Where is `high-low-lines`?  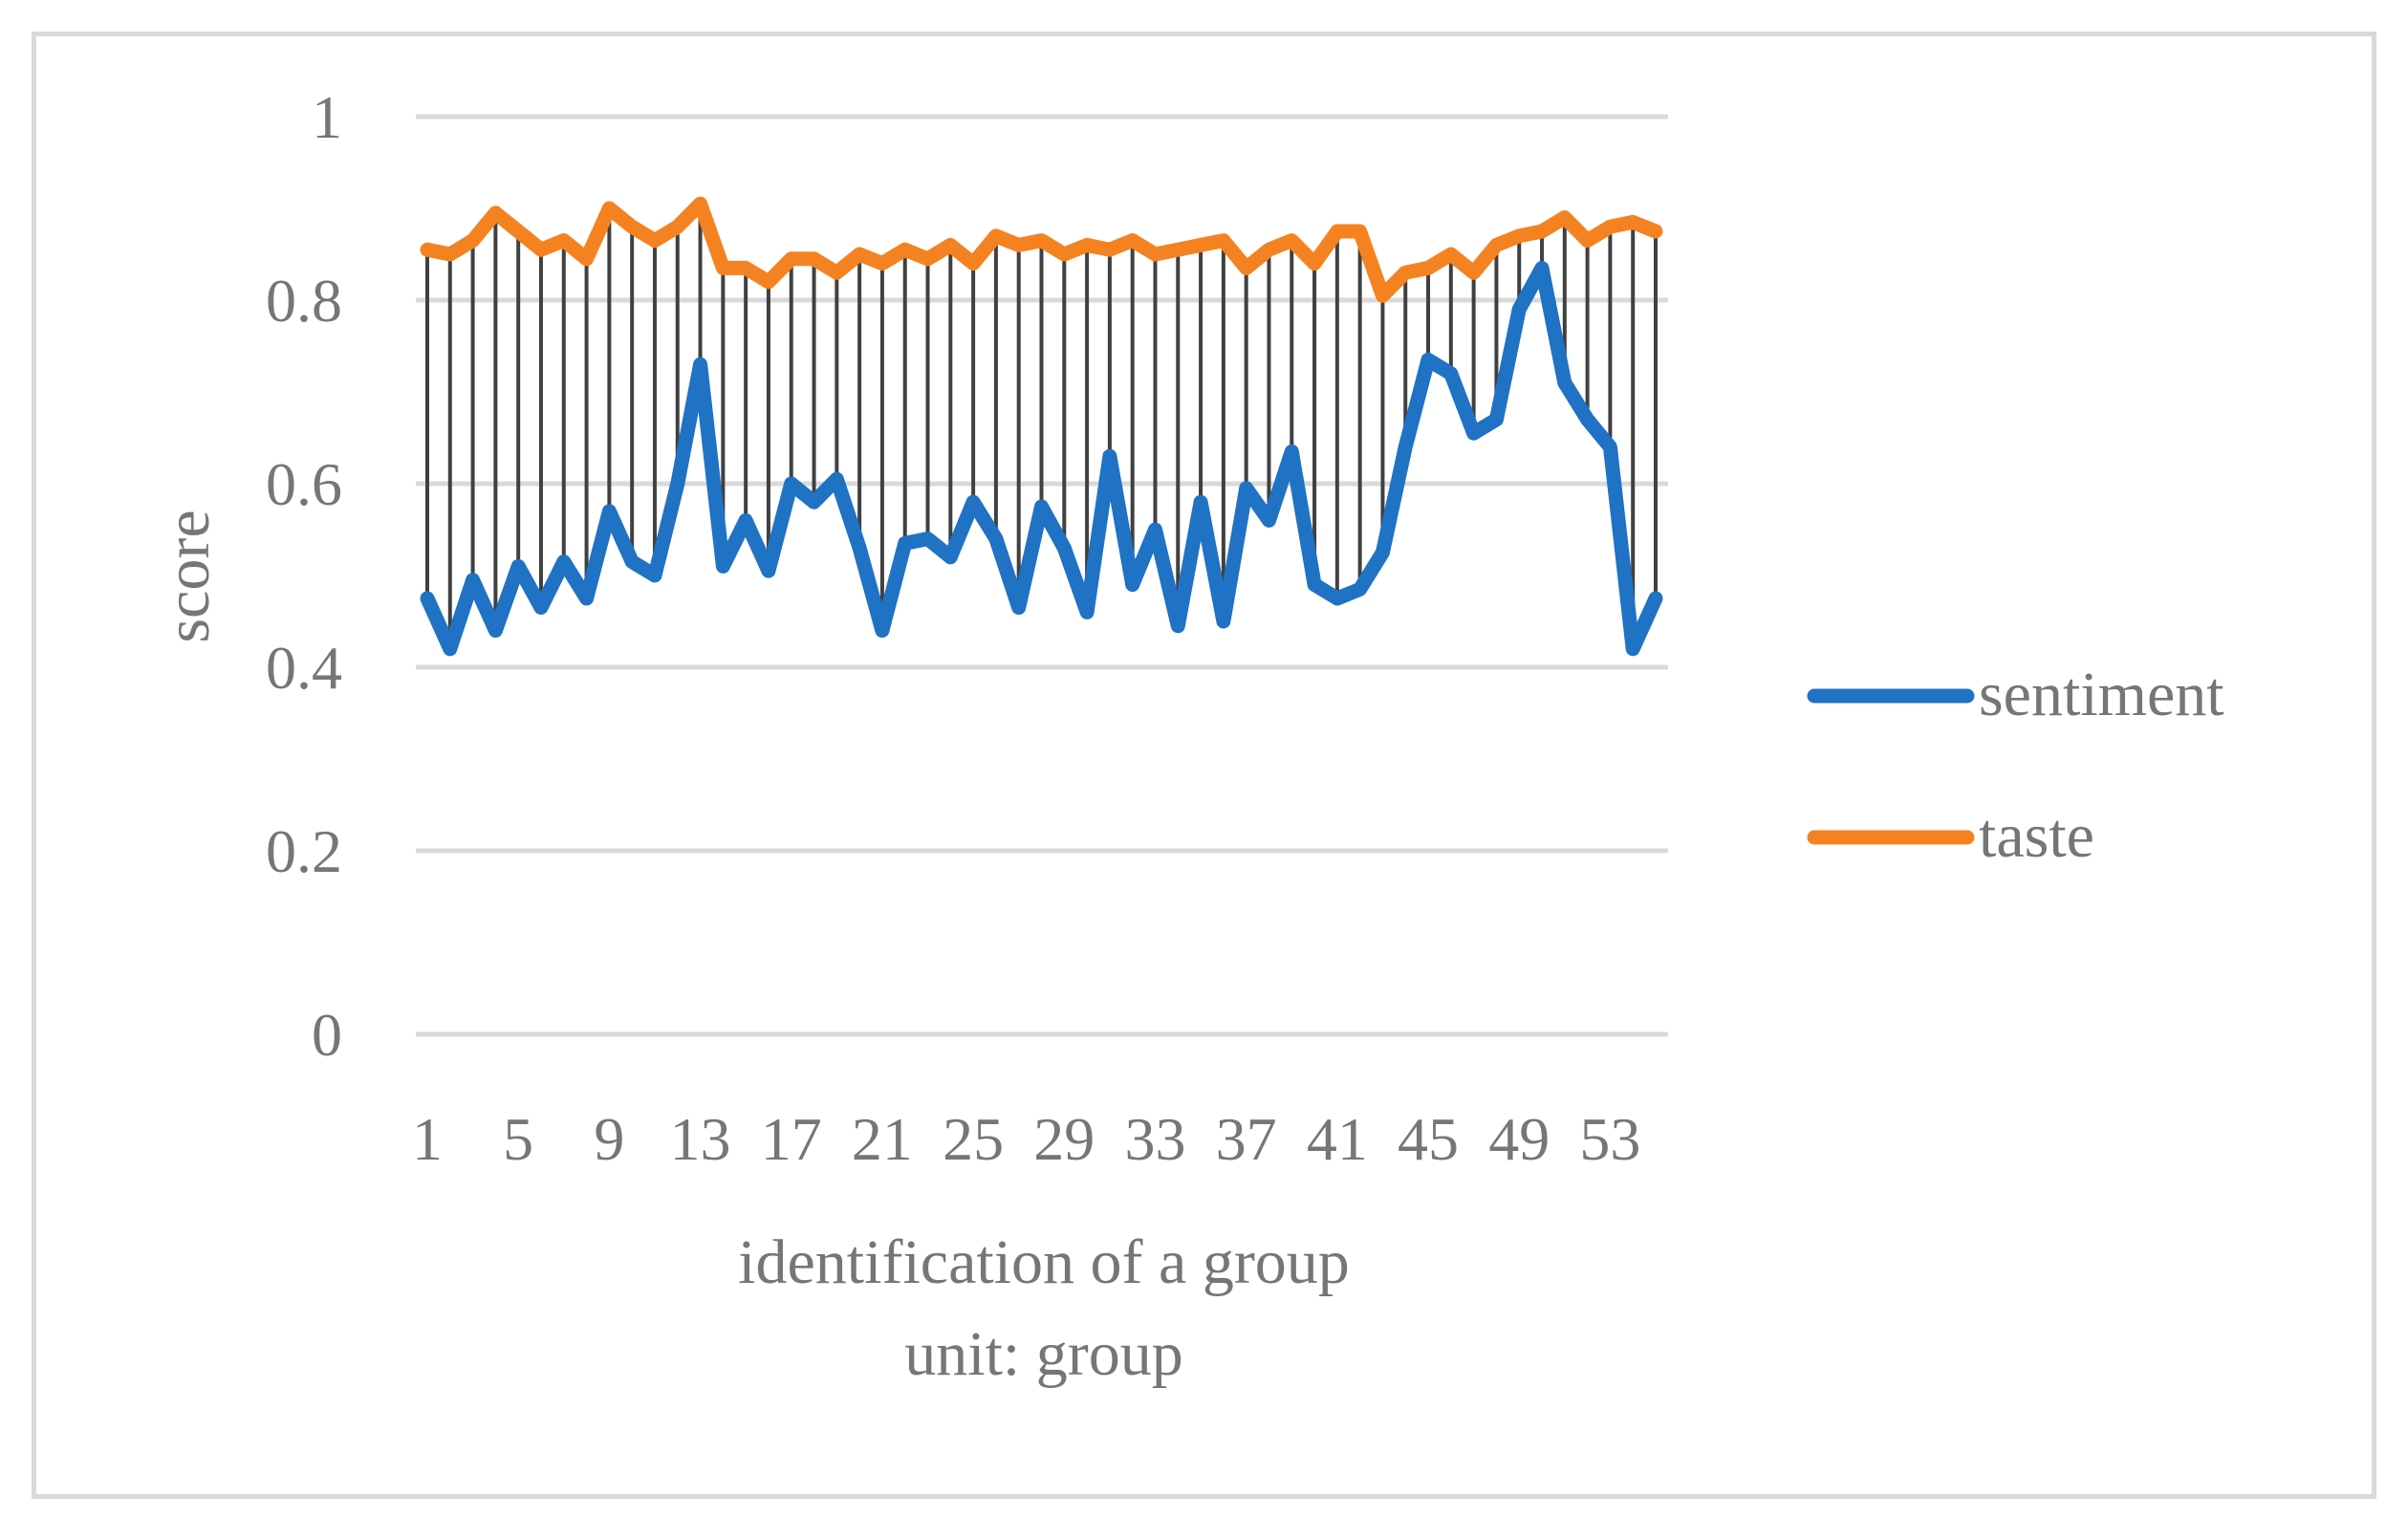 high-low-lines is located at coordinates (1042, 427).